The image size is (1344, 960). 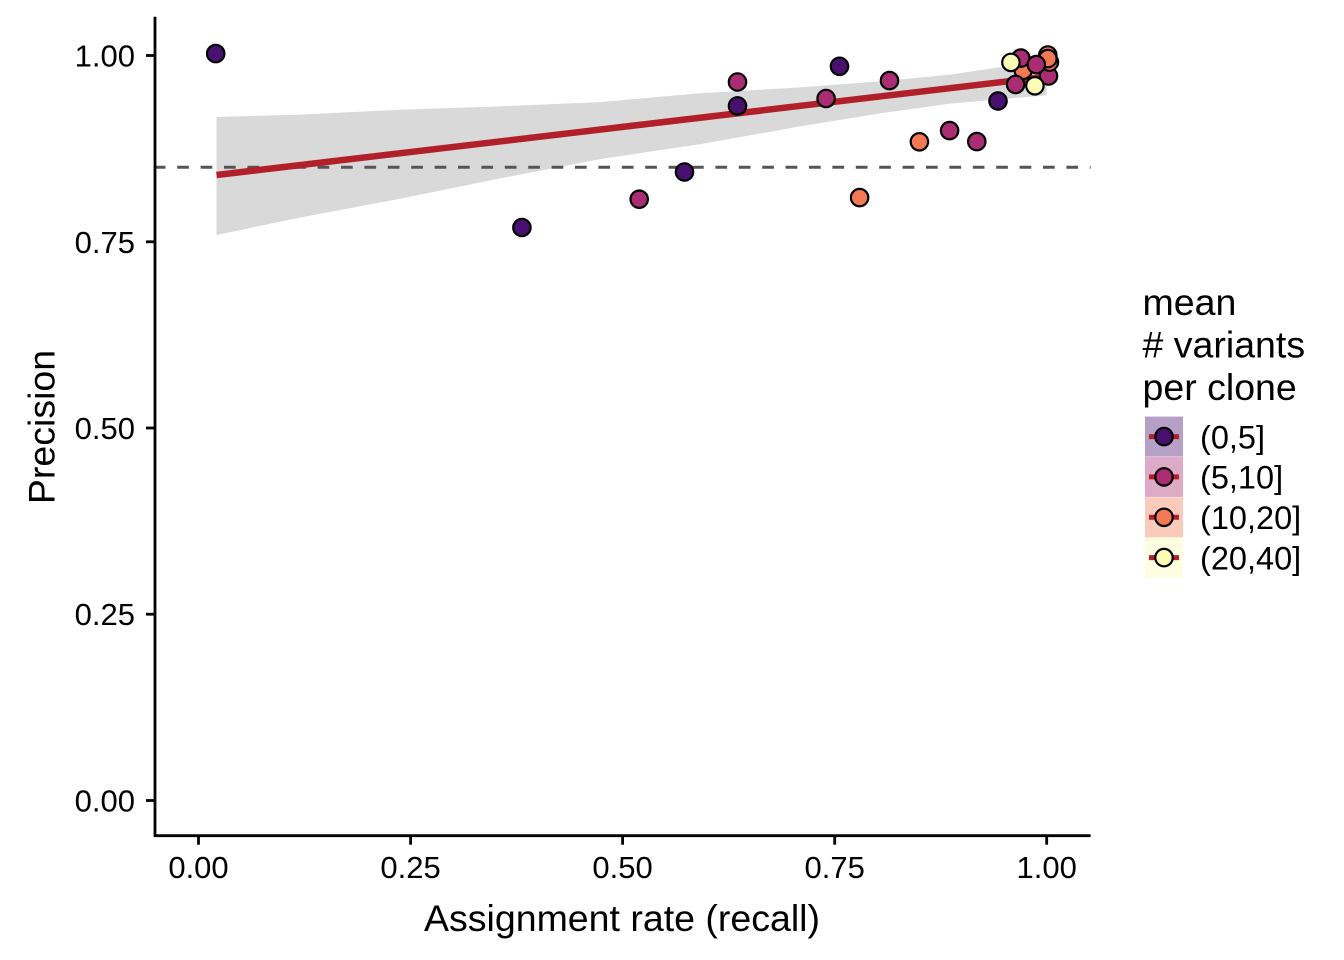 What do you see at coordinates (42, 427) in the screenshot?
I see `svg-text: Precision` at bounding box center [42, 427].